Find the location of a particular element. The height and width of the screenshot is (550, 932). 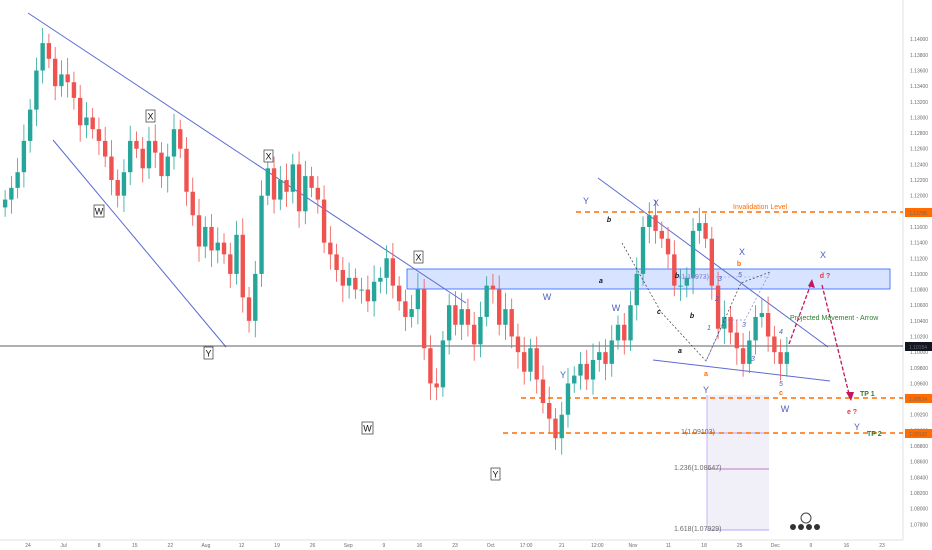

blue-zone-rectangle is located at coordinates (648, 279).